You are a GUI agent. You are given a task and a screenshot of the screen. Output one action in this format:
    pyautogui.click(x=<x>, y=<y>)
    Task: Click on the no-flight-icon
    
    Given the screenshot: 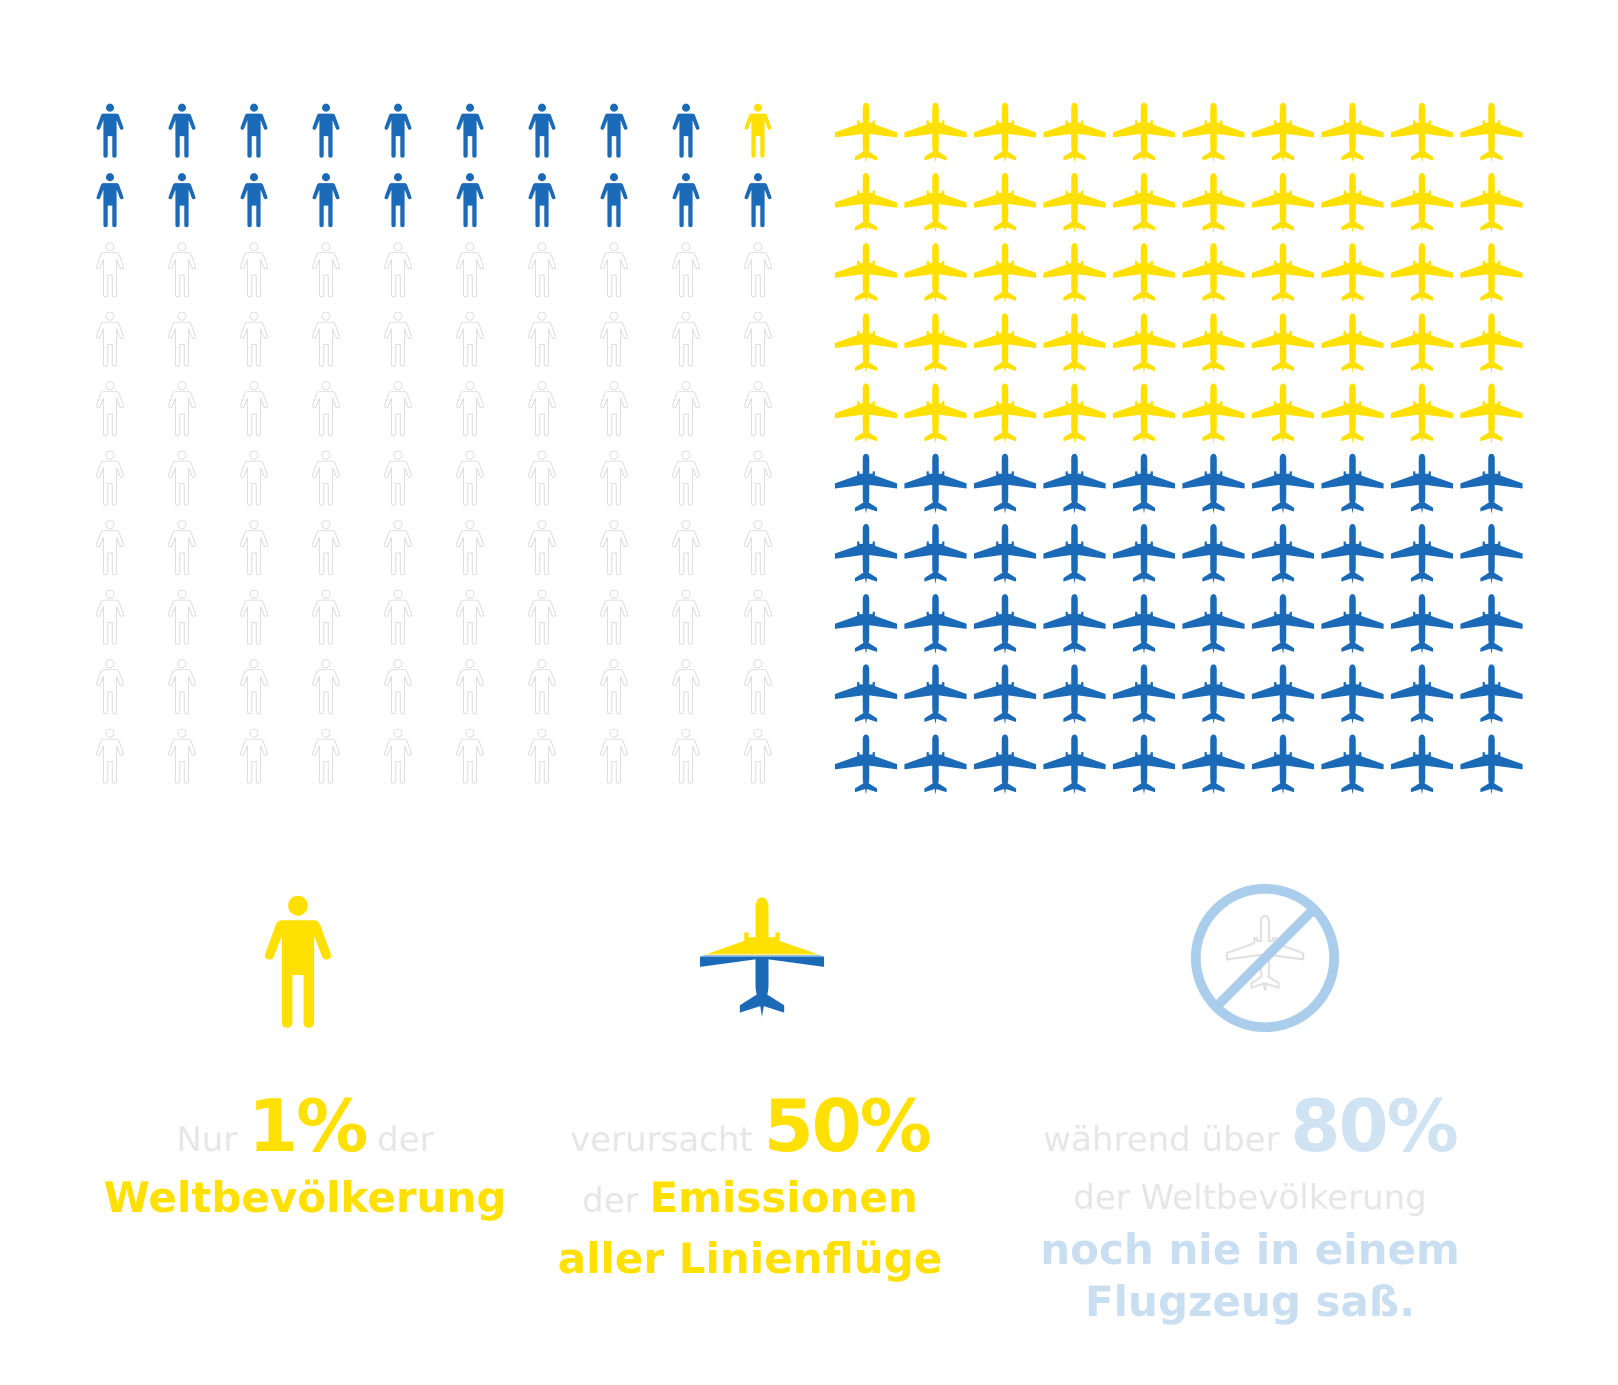 What is the action you would take?
    pyautogui.click(x=1265, y=958)
    